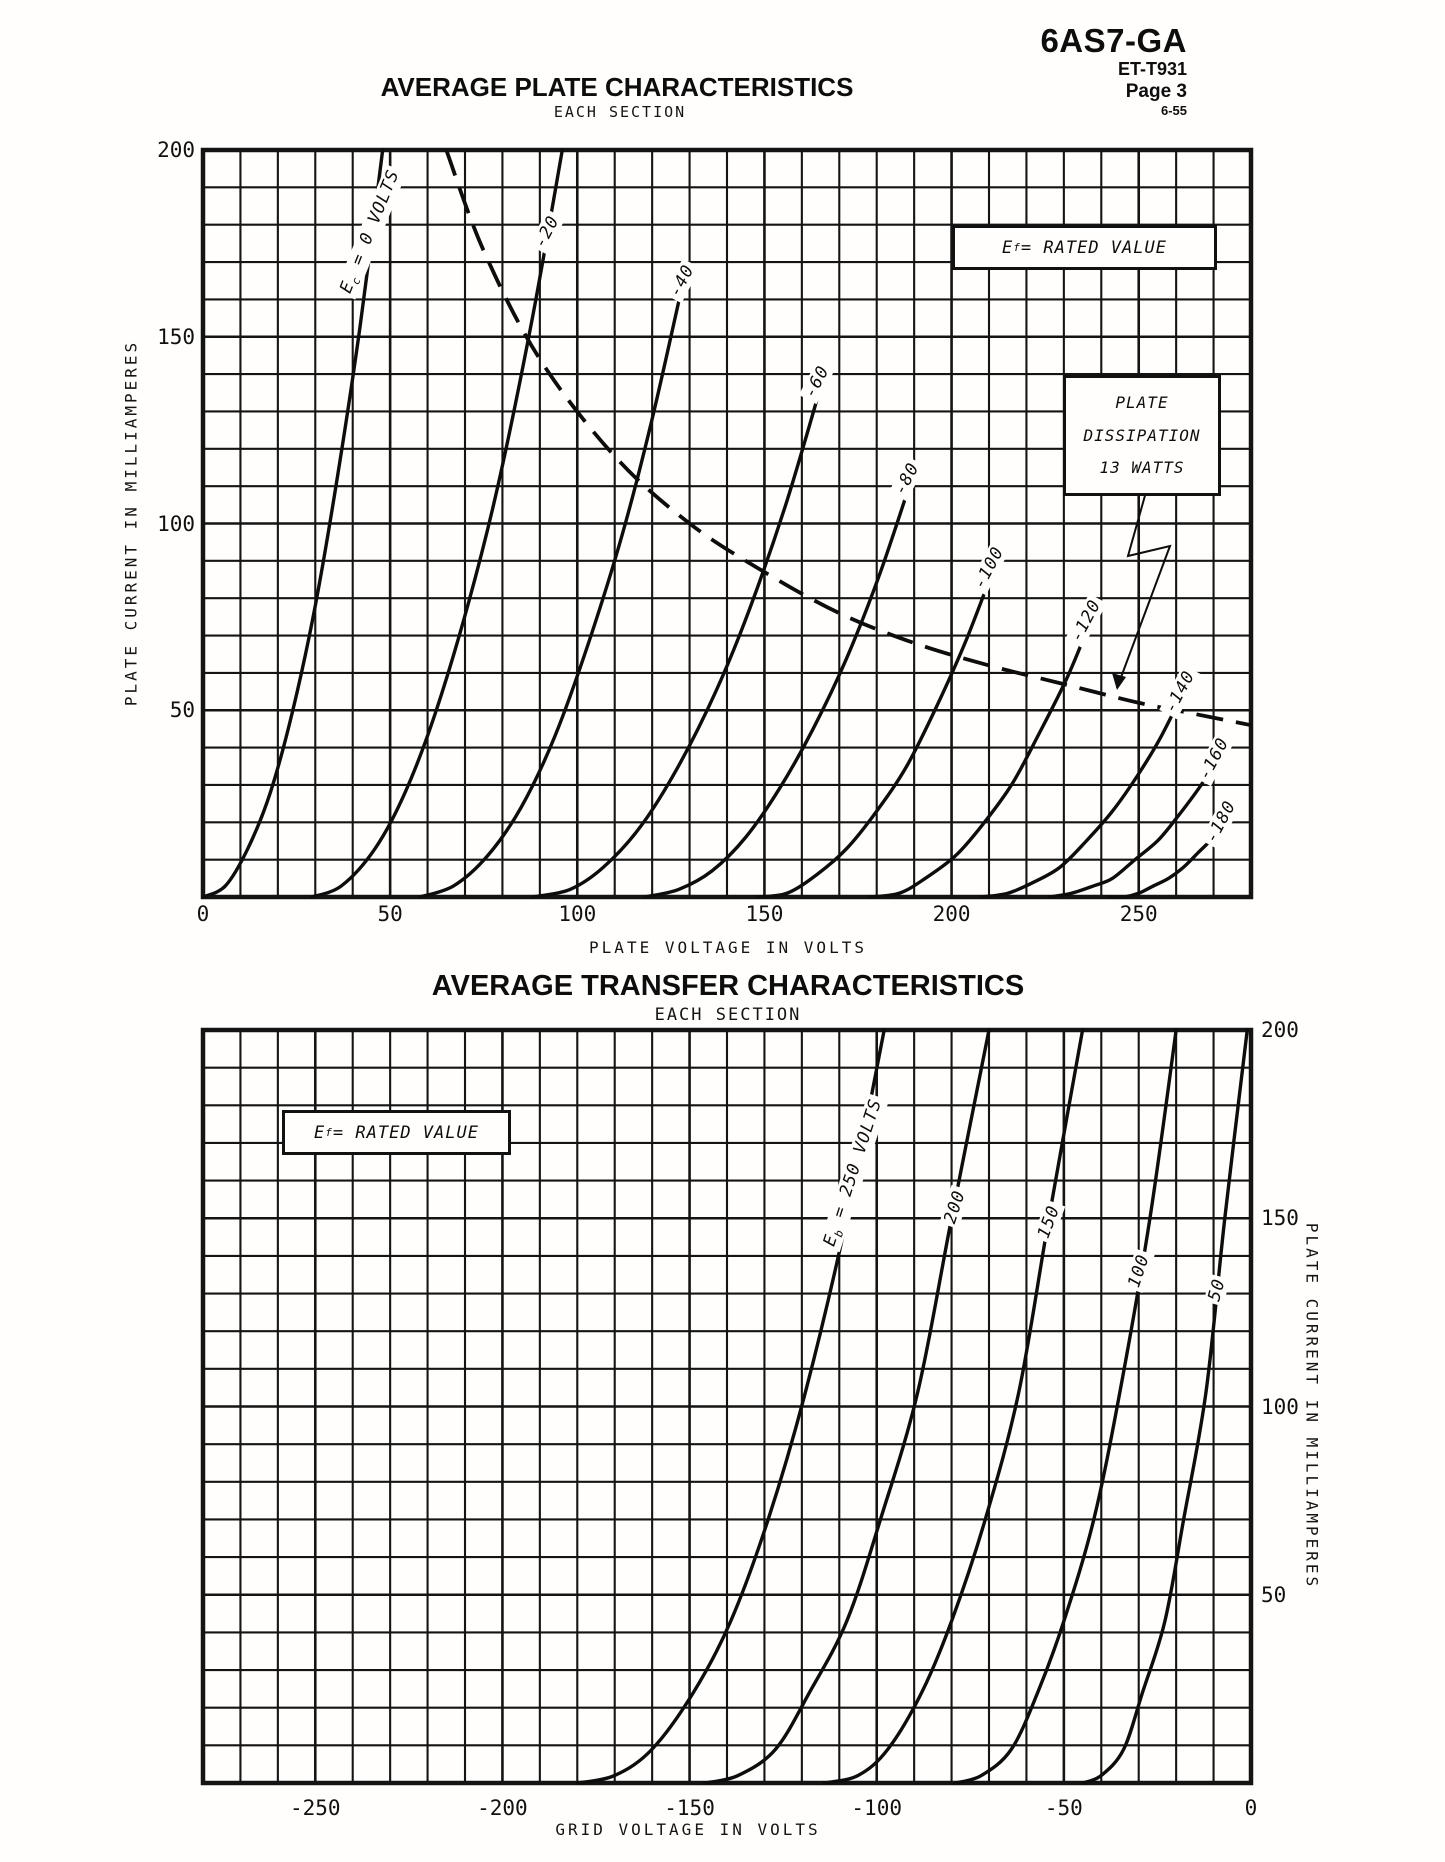 Image resolution: width=1445 pixels, height=1862 pixels. What do you see at coordinates (1156, 91) in the screenshot?
I see `page-number: Page 3` at bounding box center [1156, 91].